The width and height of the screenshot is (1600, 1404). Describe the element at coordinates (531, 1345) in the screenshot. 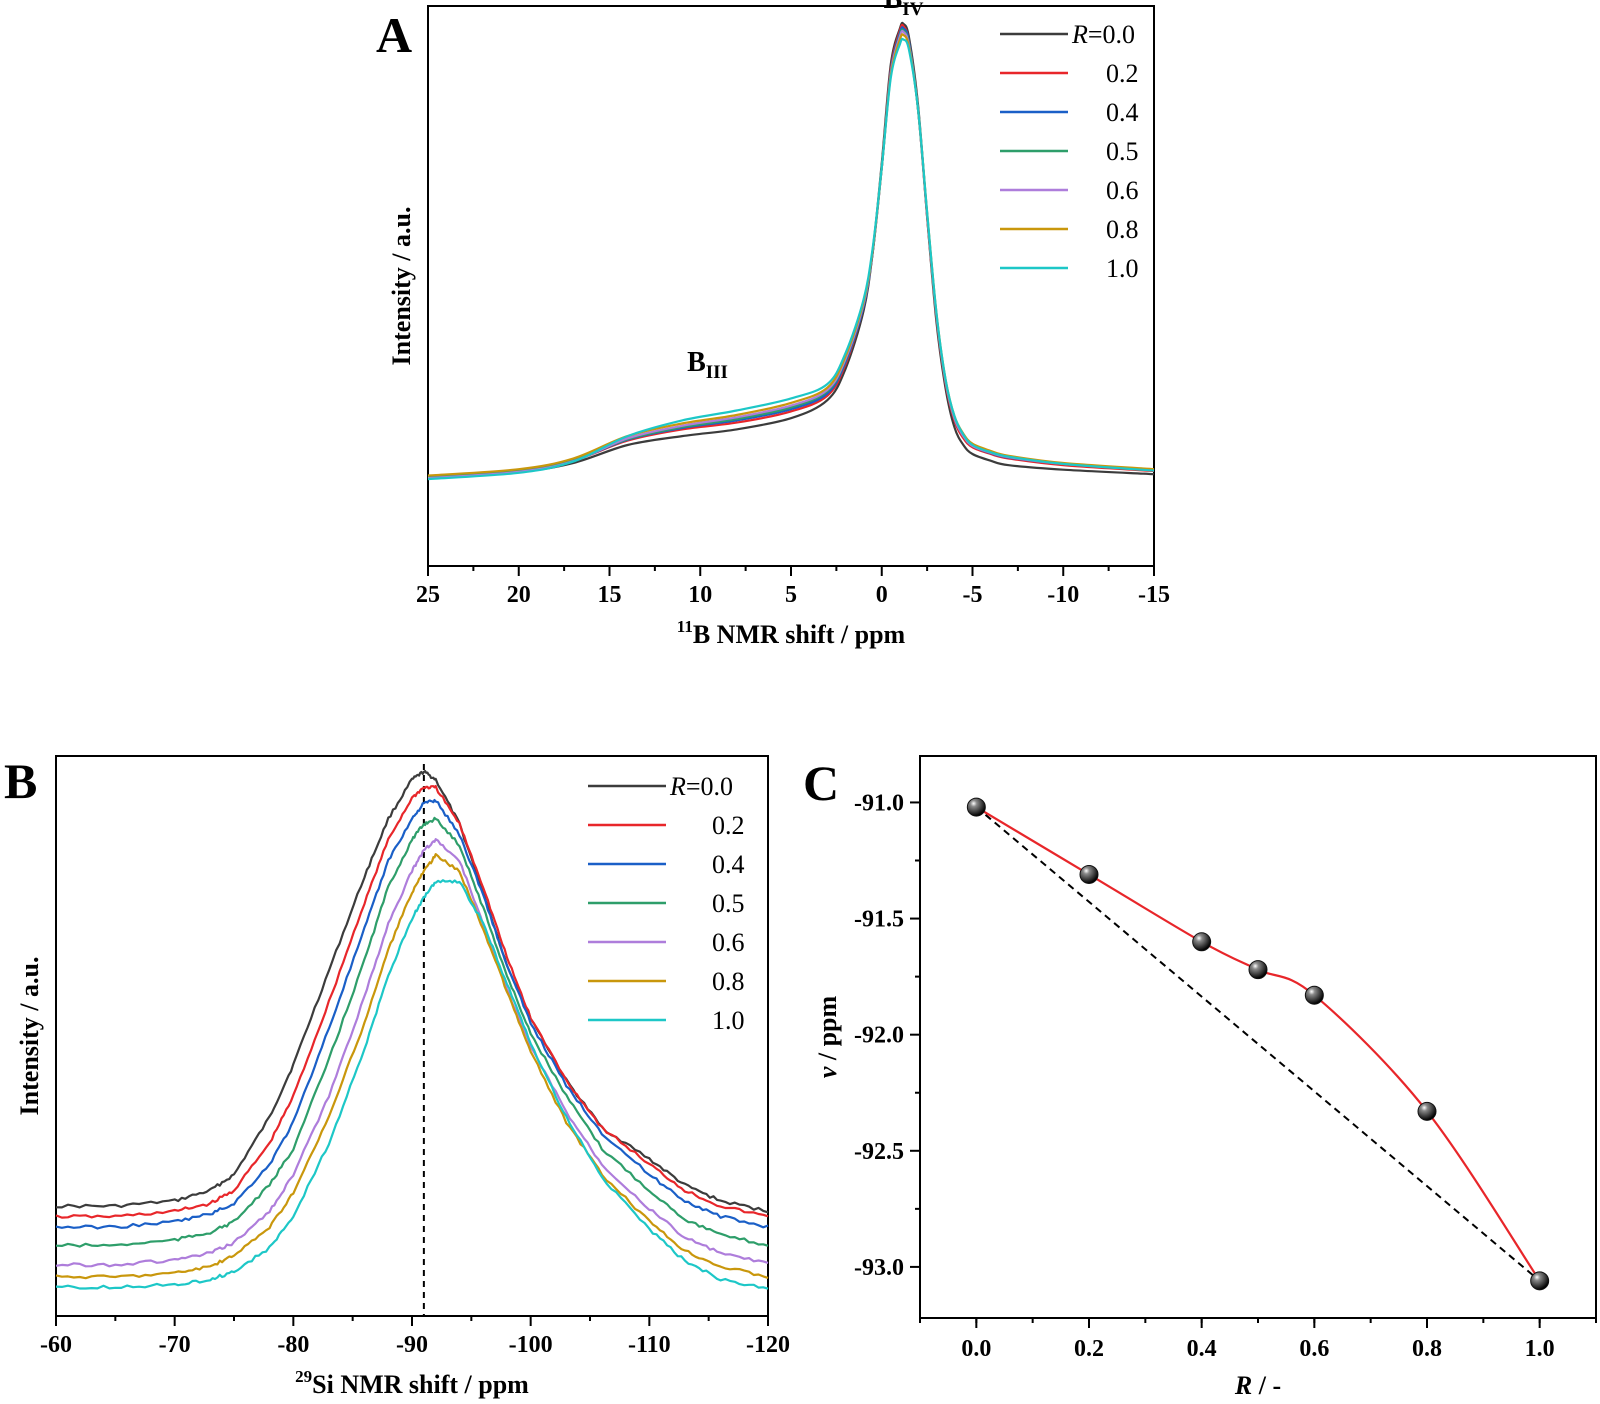

I see `panel-b-x-tick-label: -100` at that location.